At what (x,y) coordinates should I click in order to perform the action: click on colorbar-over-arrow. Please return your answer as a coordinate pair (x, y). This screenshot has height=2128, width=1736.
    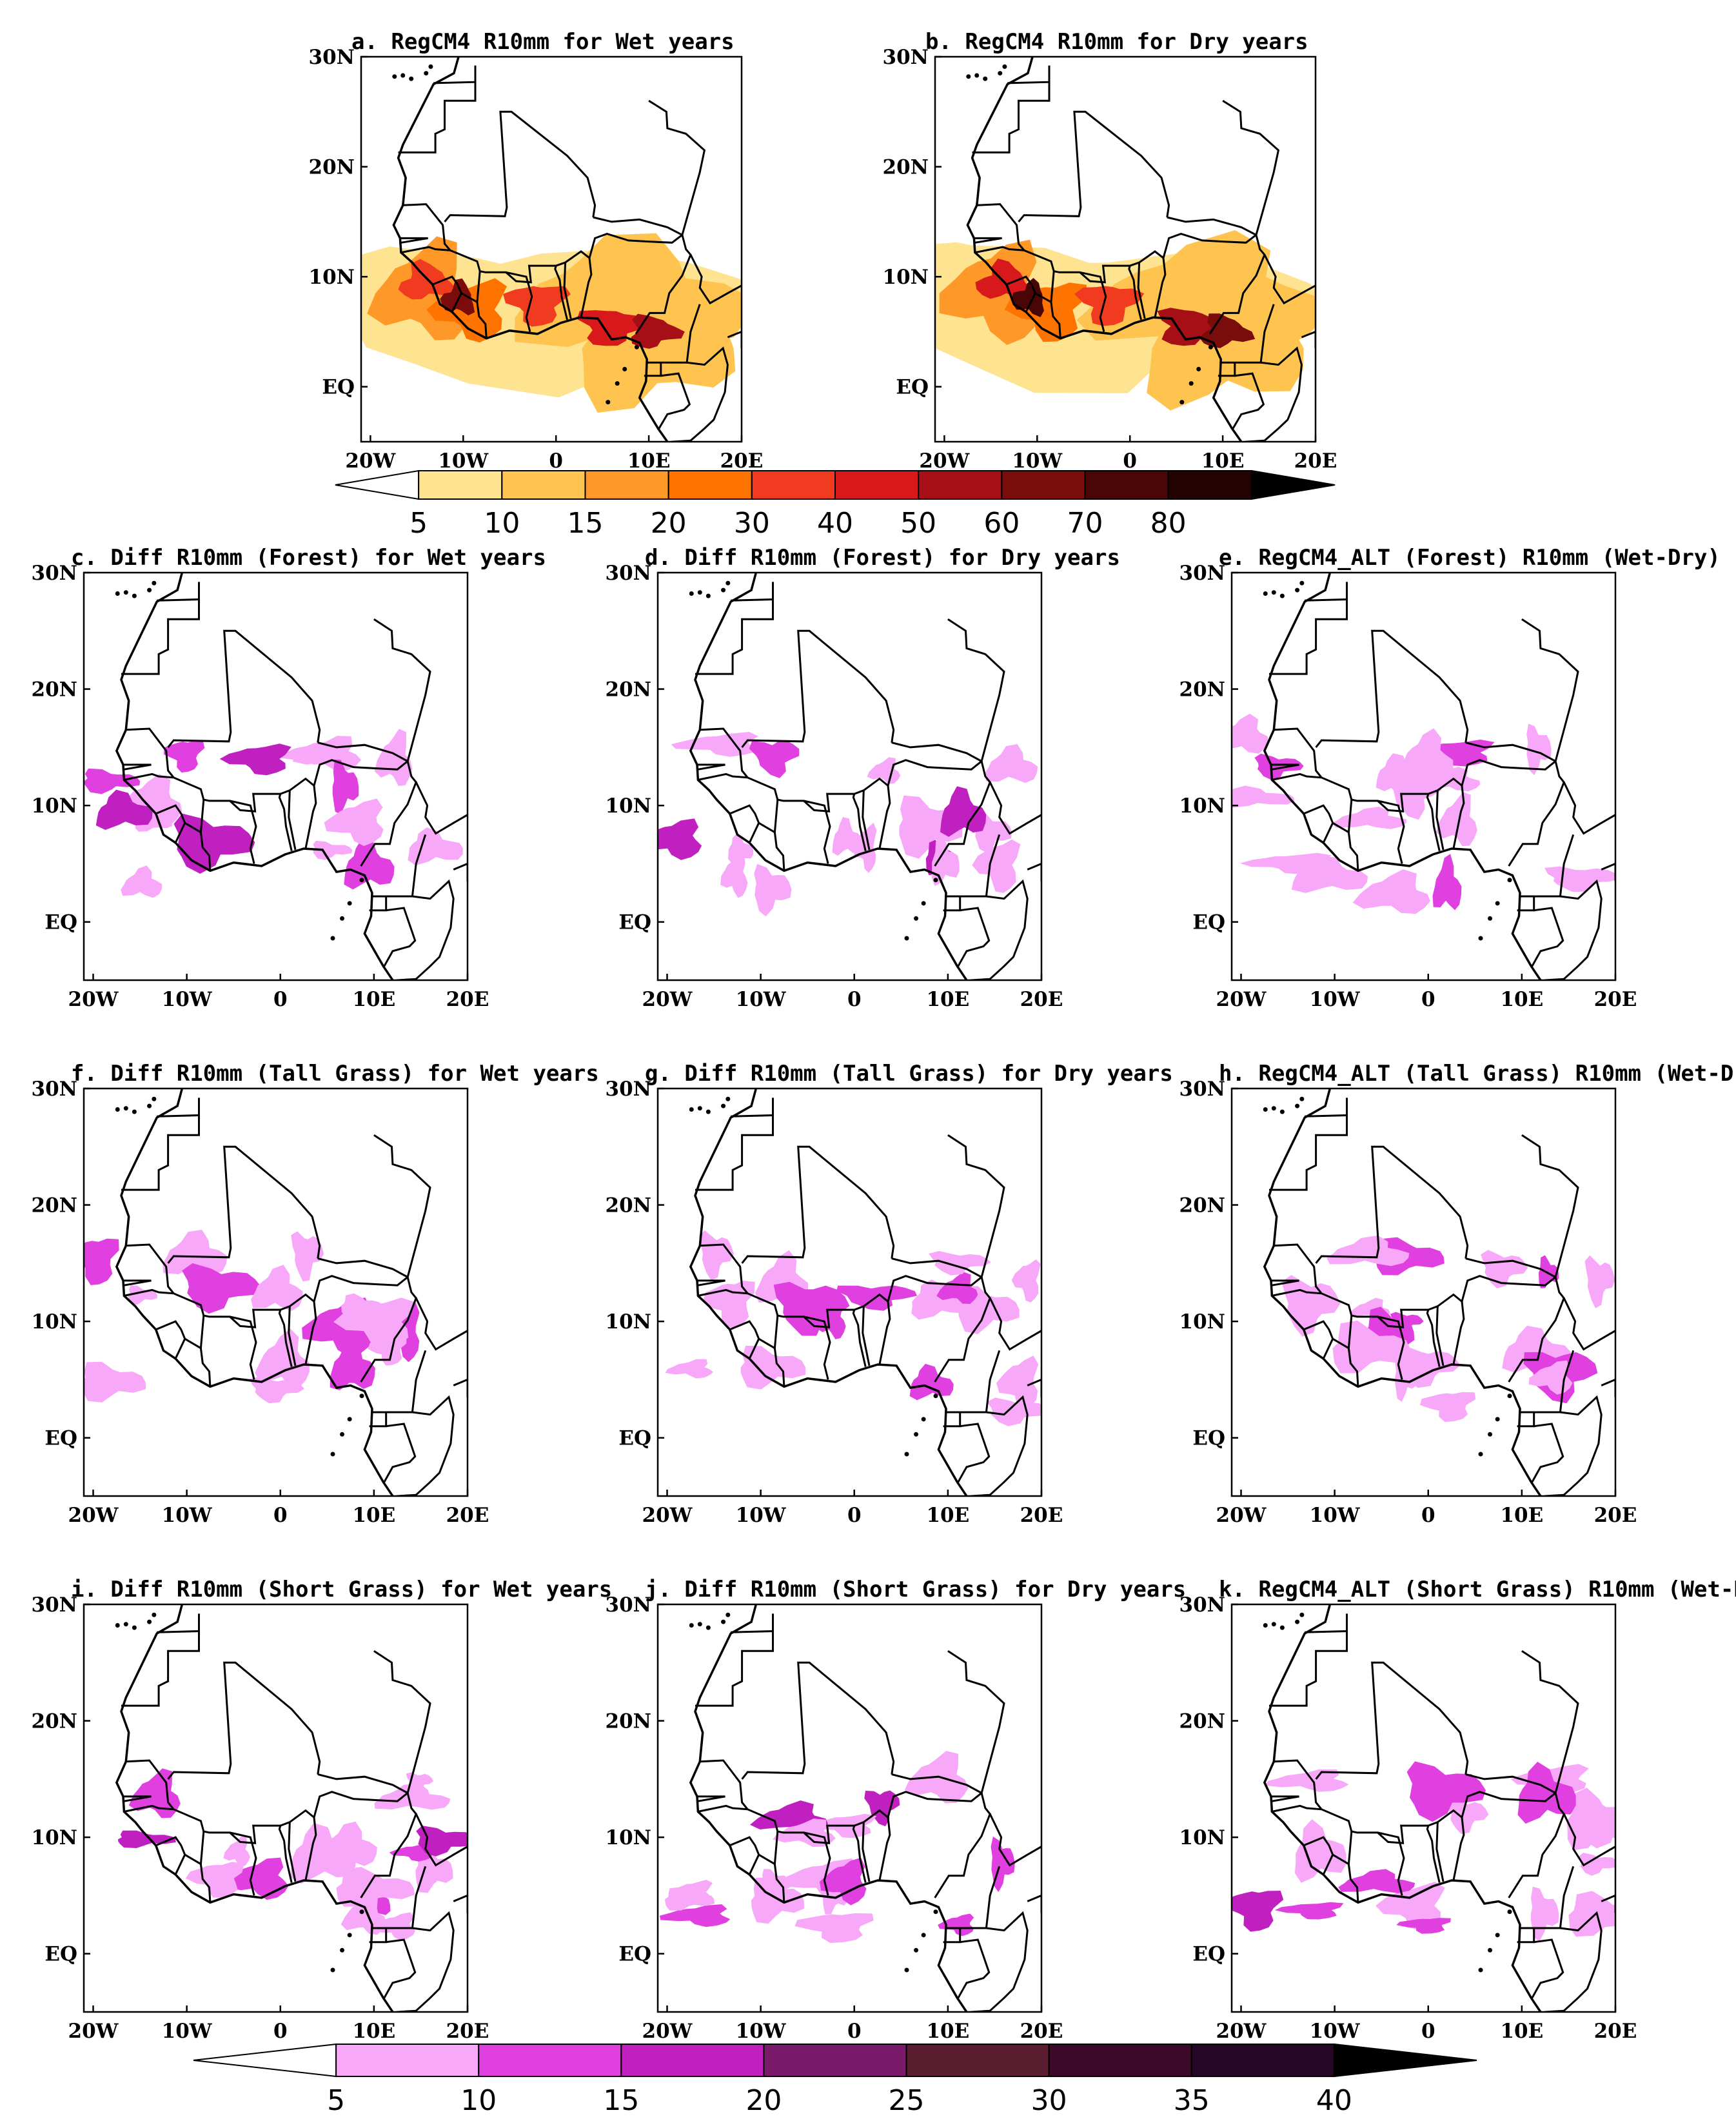
    Looking at the image, I should click on (1293, 484).